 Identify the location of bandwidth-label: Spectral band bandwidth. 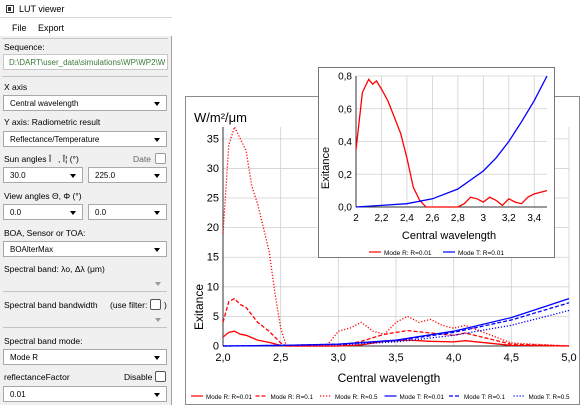
(51, 305).